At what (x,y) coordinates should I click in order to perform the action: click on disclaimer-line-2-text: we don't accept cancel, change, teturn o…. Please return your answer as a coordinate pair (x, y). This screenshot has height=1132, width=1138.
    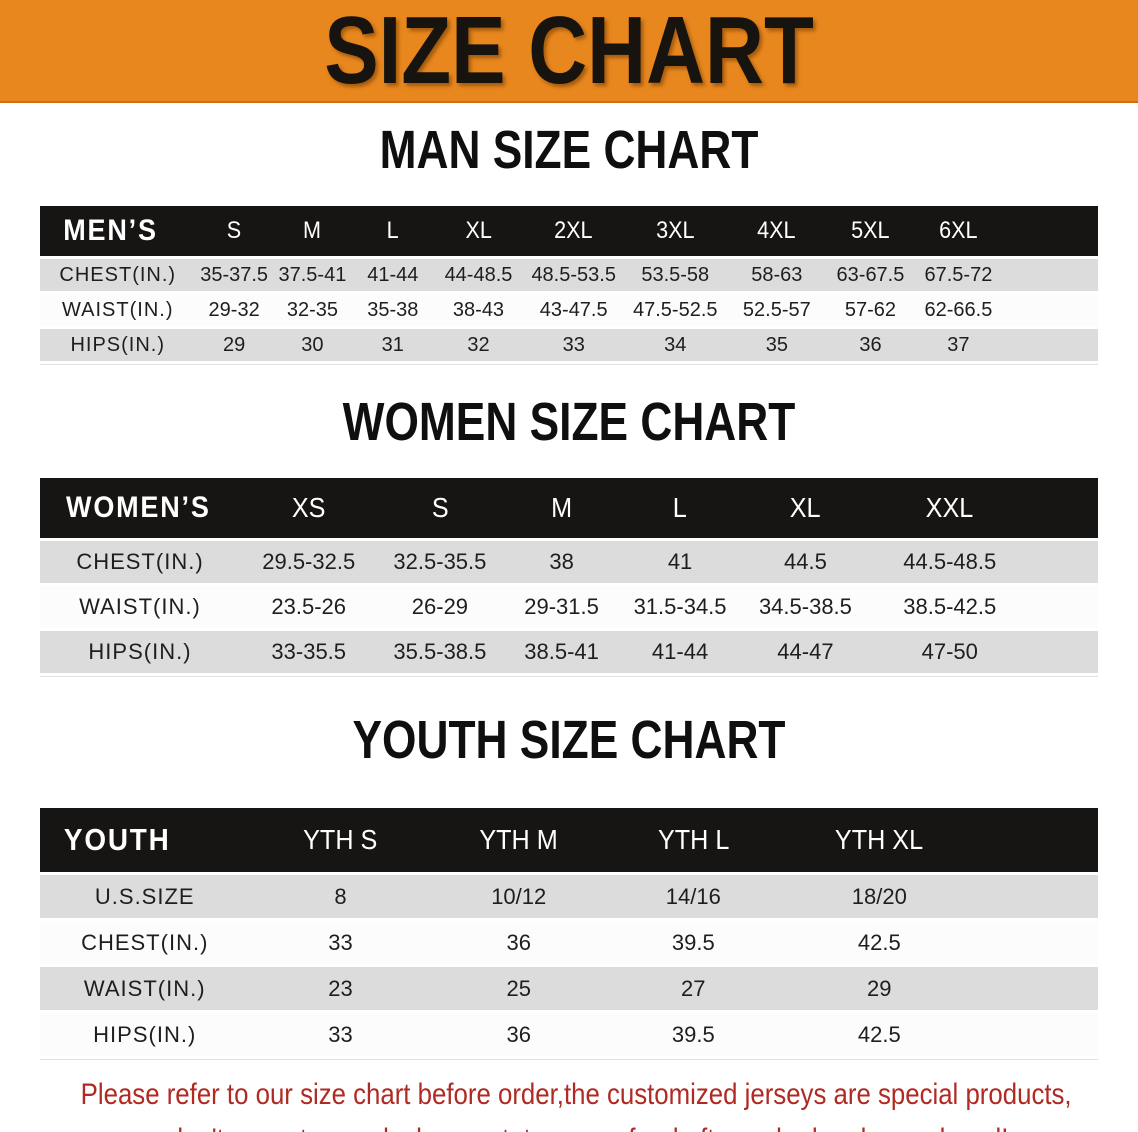
    Looking at the image, I should click on (569, 1124).